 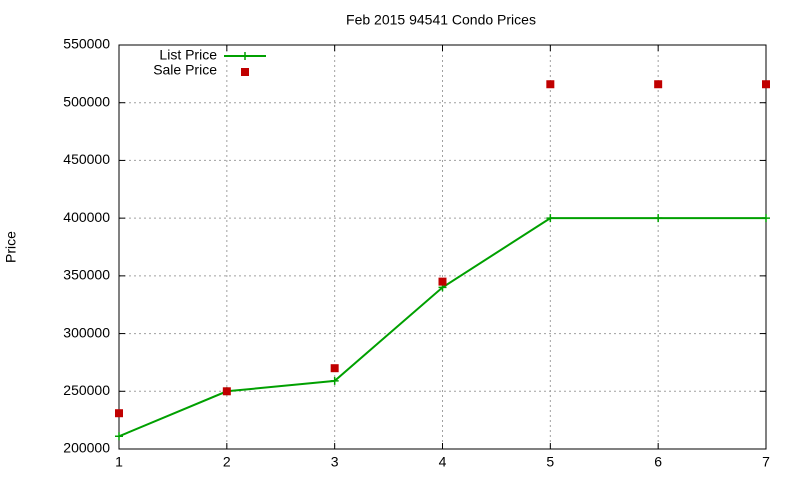 What do you see at coordinates (86, 390) in the screenshot?
I see `y-tick-label: 250000` at bounding box center [86, 390].